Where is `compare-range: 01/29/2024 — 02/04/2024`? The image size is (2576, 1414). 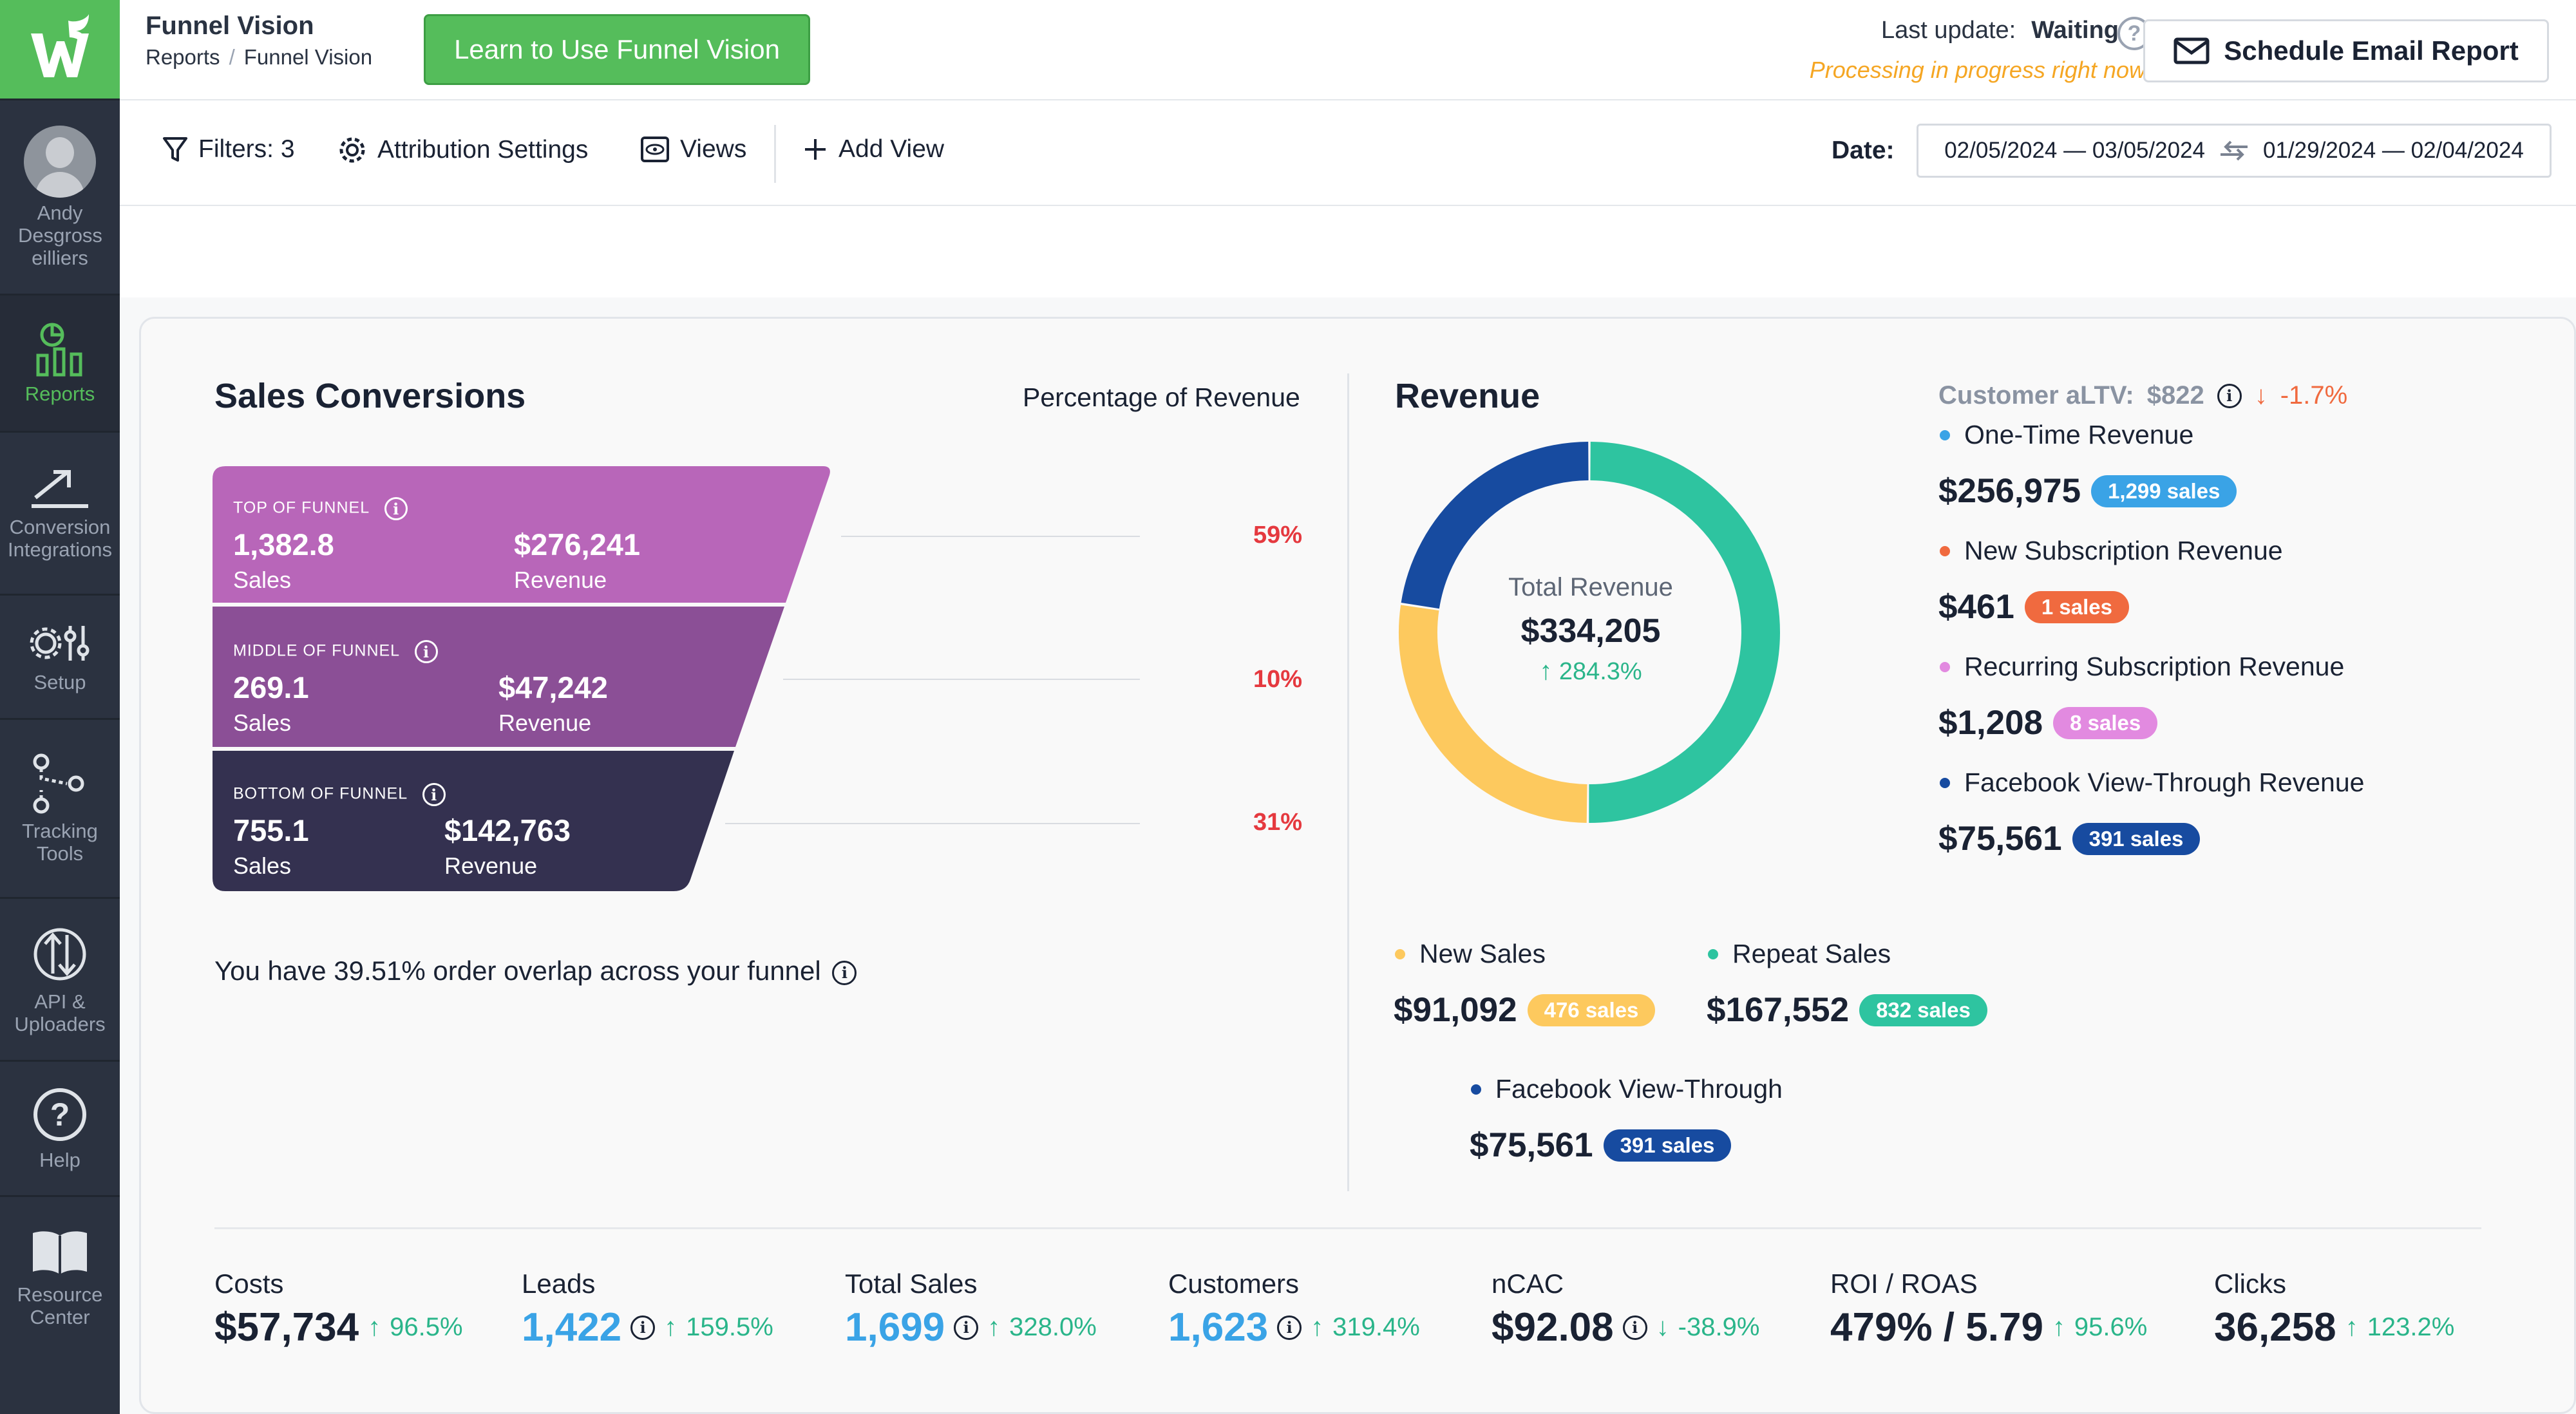
compare-range: 01/29/2024 — 02/04/2024 is located at coordinates (2394, 150).